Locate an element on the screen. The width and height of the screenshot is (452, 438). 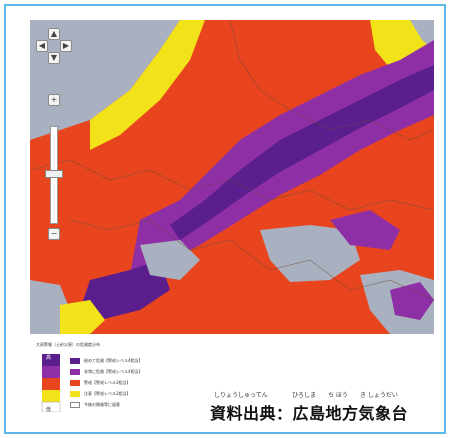
furigana-hiroshima: ひろしま is located at coordinates (304, 395).